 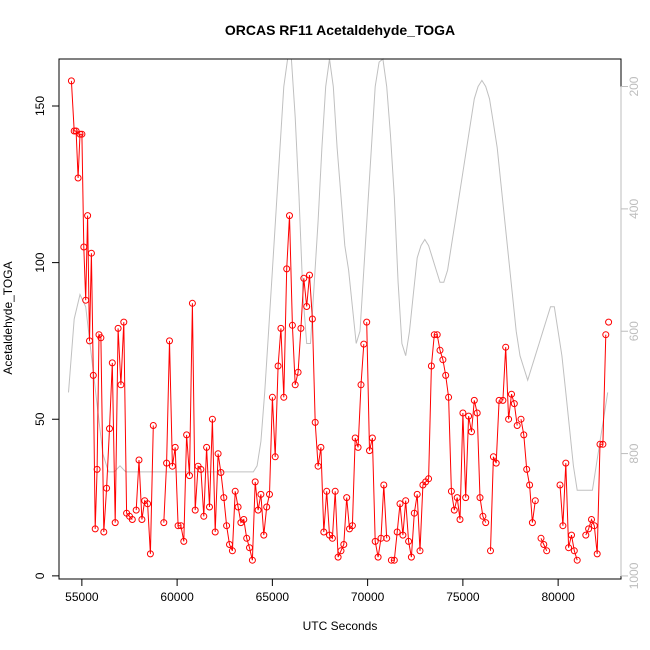 What do you see at coordinates (634, 331) in the screenshot?
I see `secondary-tick-label: 600` at bounding box center [634, 331].